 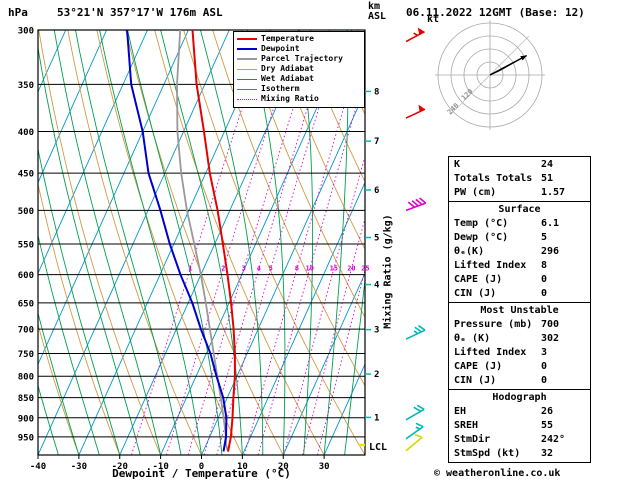 I want to click on stat-row: Pressure (mb) 700, so click(x=519, y=325).